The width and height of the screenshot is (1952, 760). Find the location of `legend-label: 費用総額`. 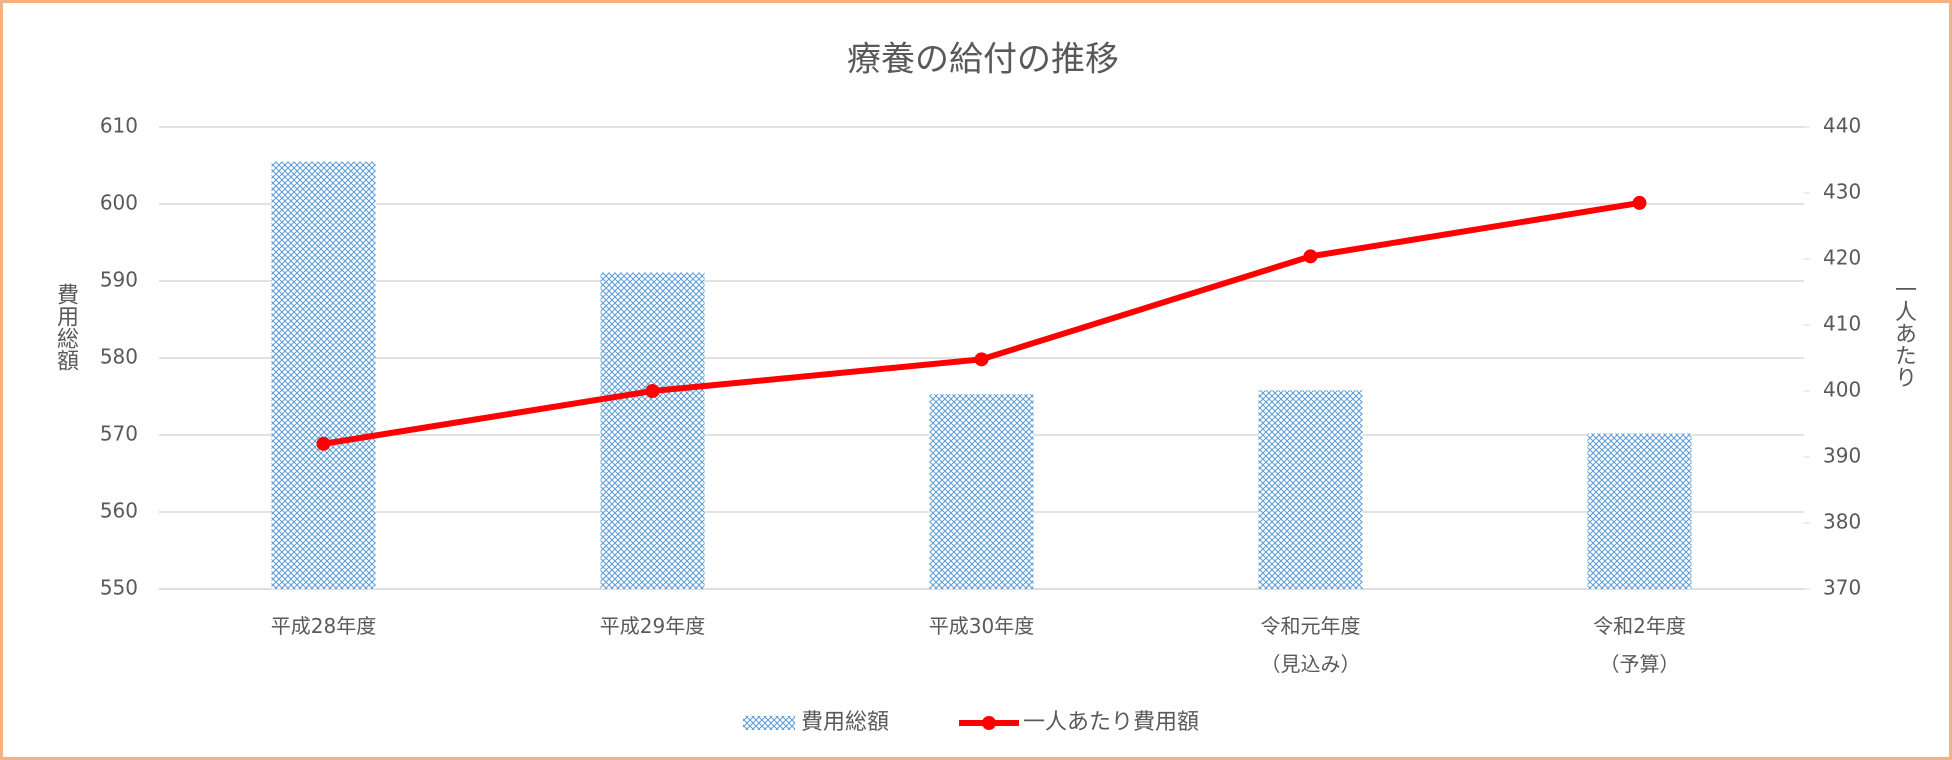

legend-label: 費用総額 is located at coordinates (845, 722).